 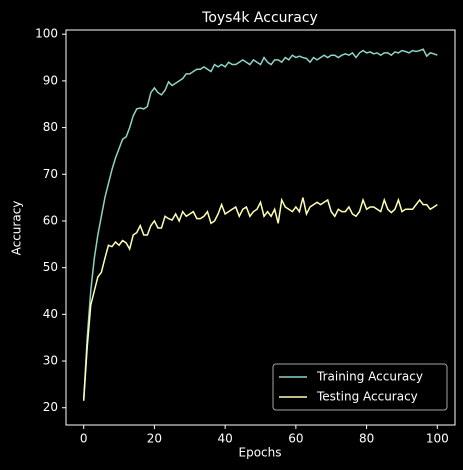 What do you see at coordinates (360, 387) in the screenshot?
I see `legend-box` at bounding box center [360, 387].